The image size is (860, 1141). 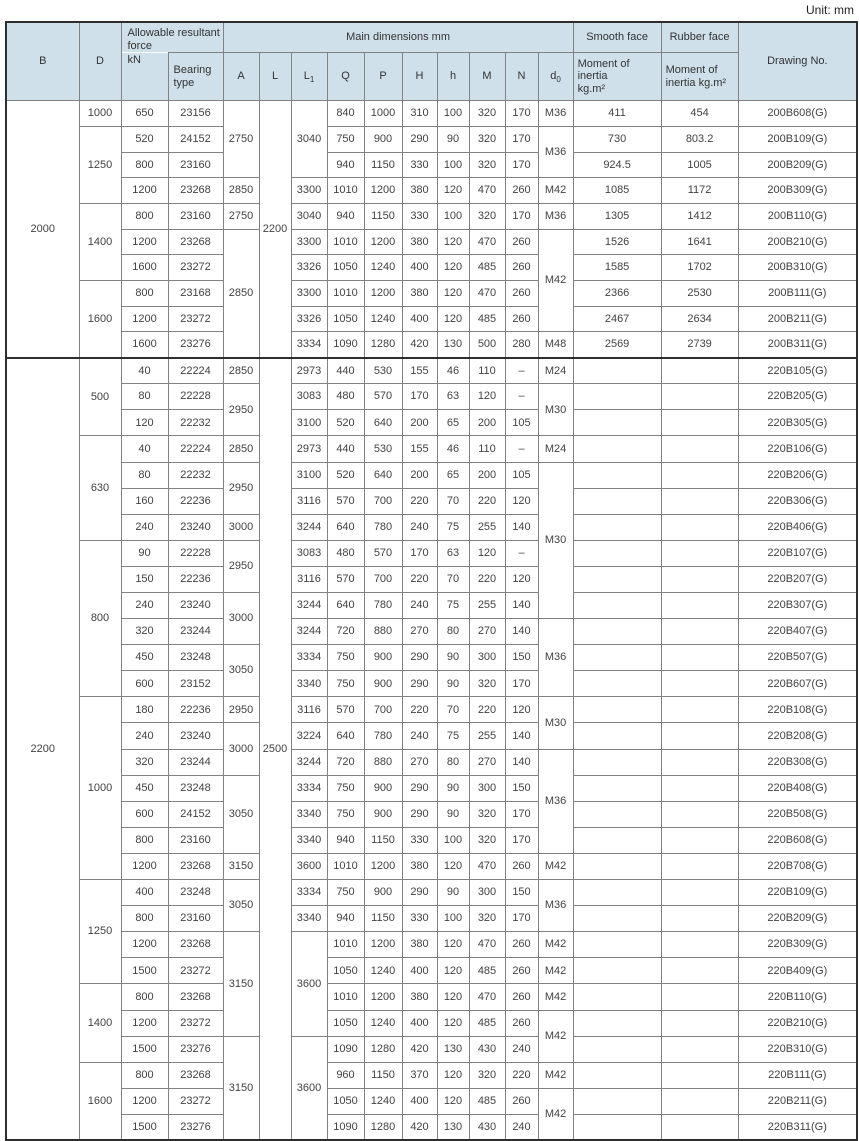 I want to click on col-header-d: D, so click(x=100, y=61).